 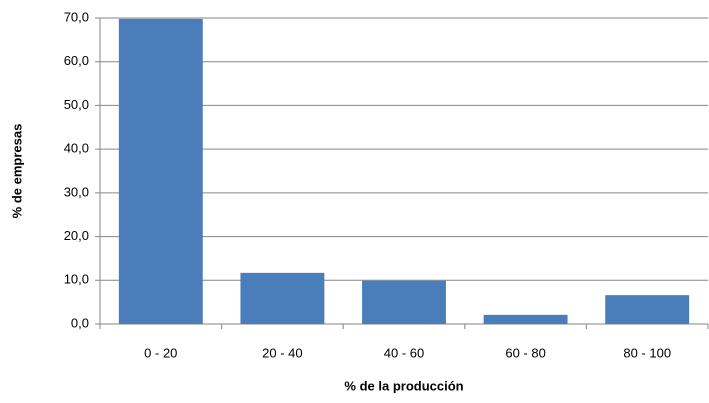 What do you see at coordinates (403, 385) in the screenshot?
I see `x-axis-title: % de la producción` at bounding box center [403, 385].